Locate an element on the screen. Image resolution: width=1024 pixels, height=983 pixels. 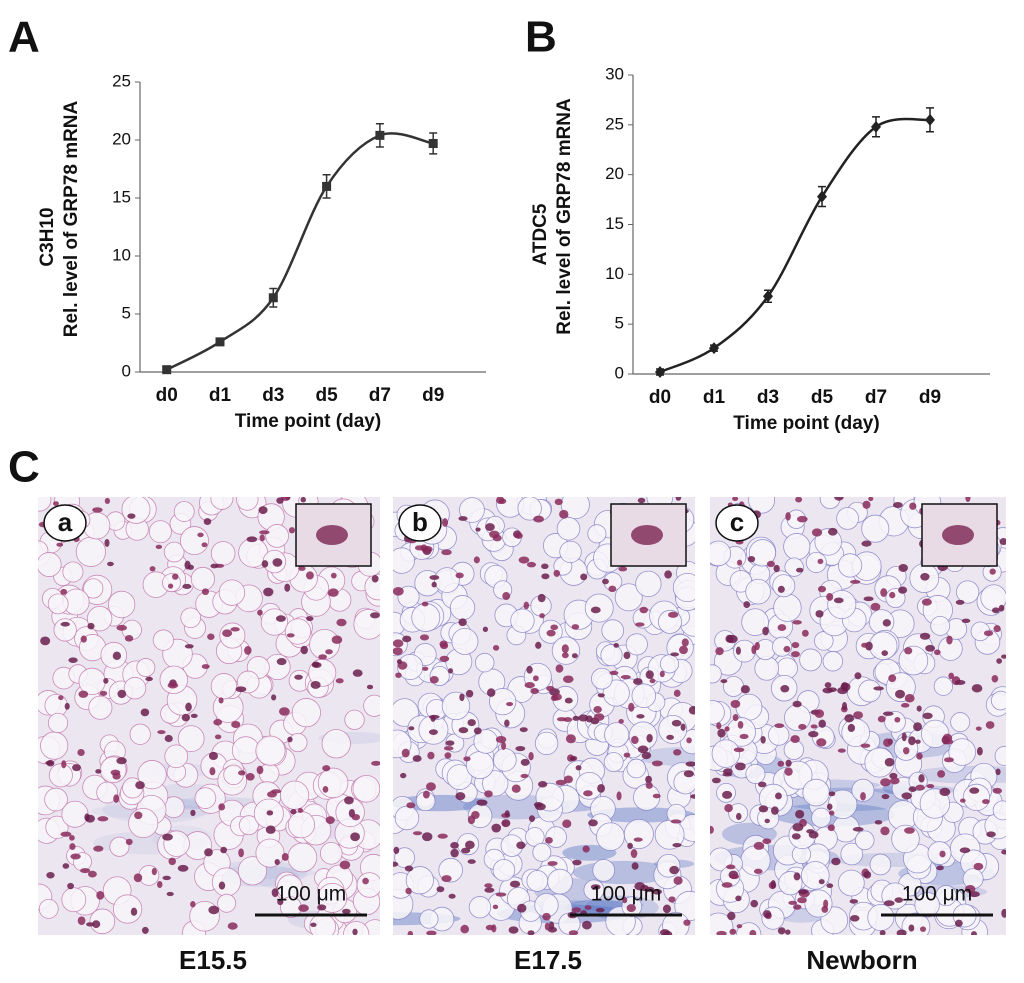
marker is located at coordinates (167, 370).